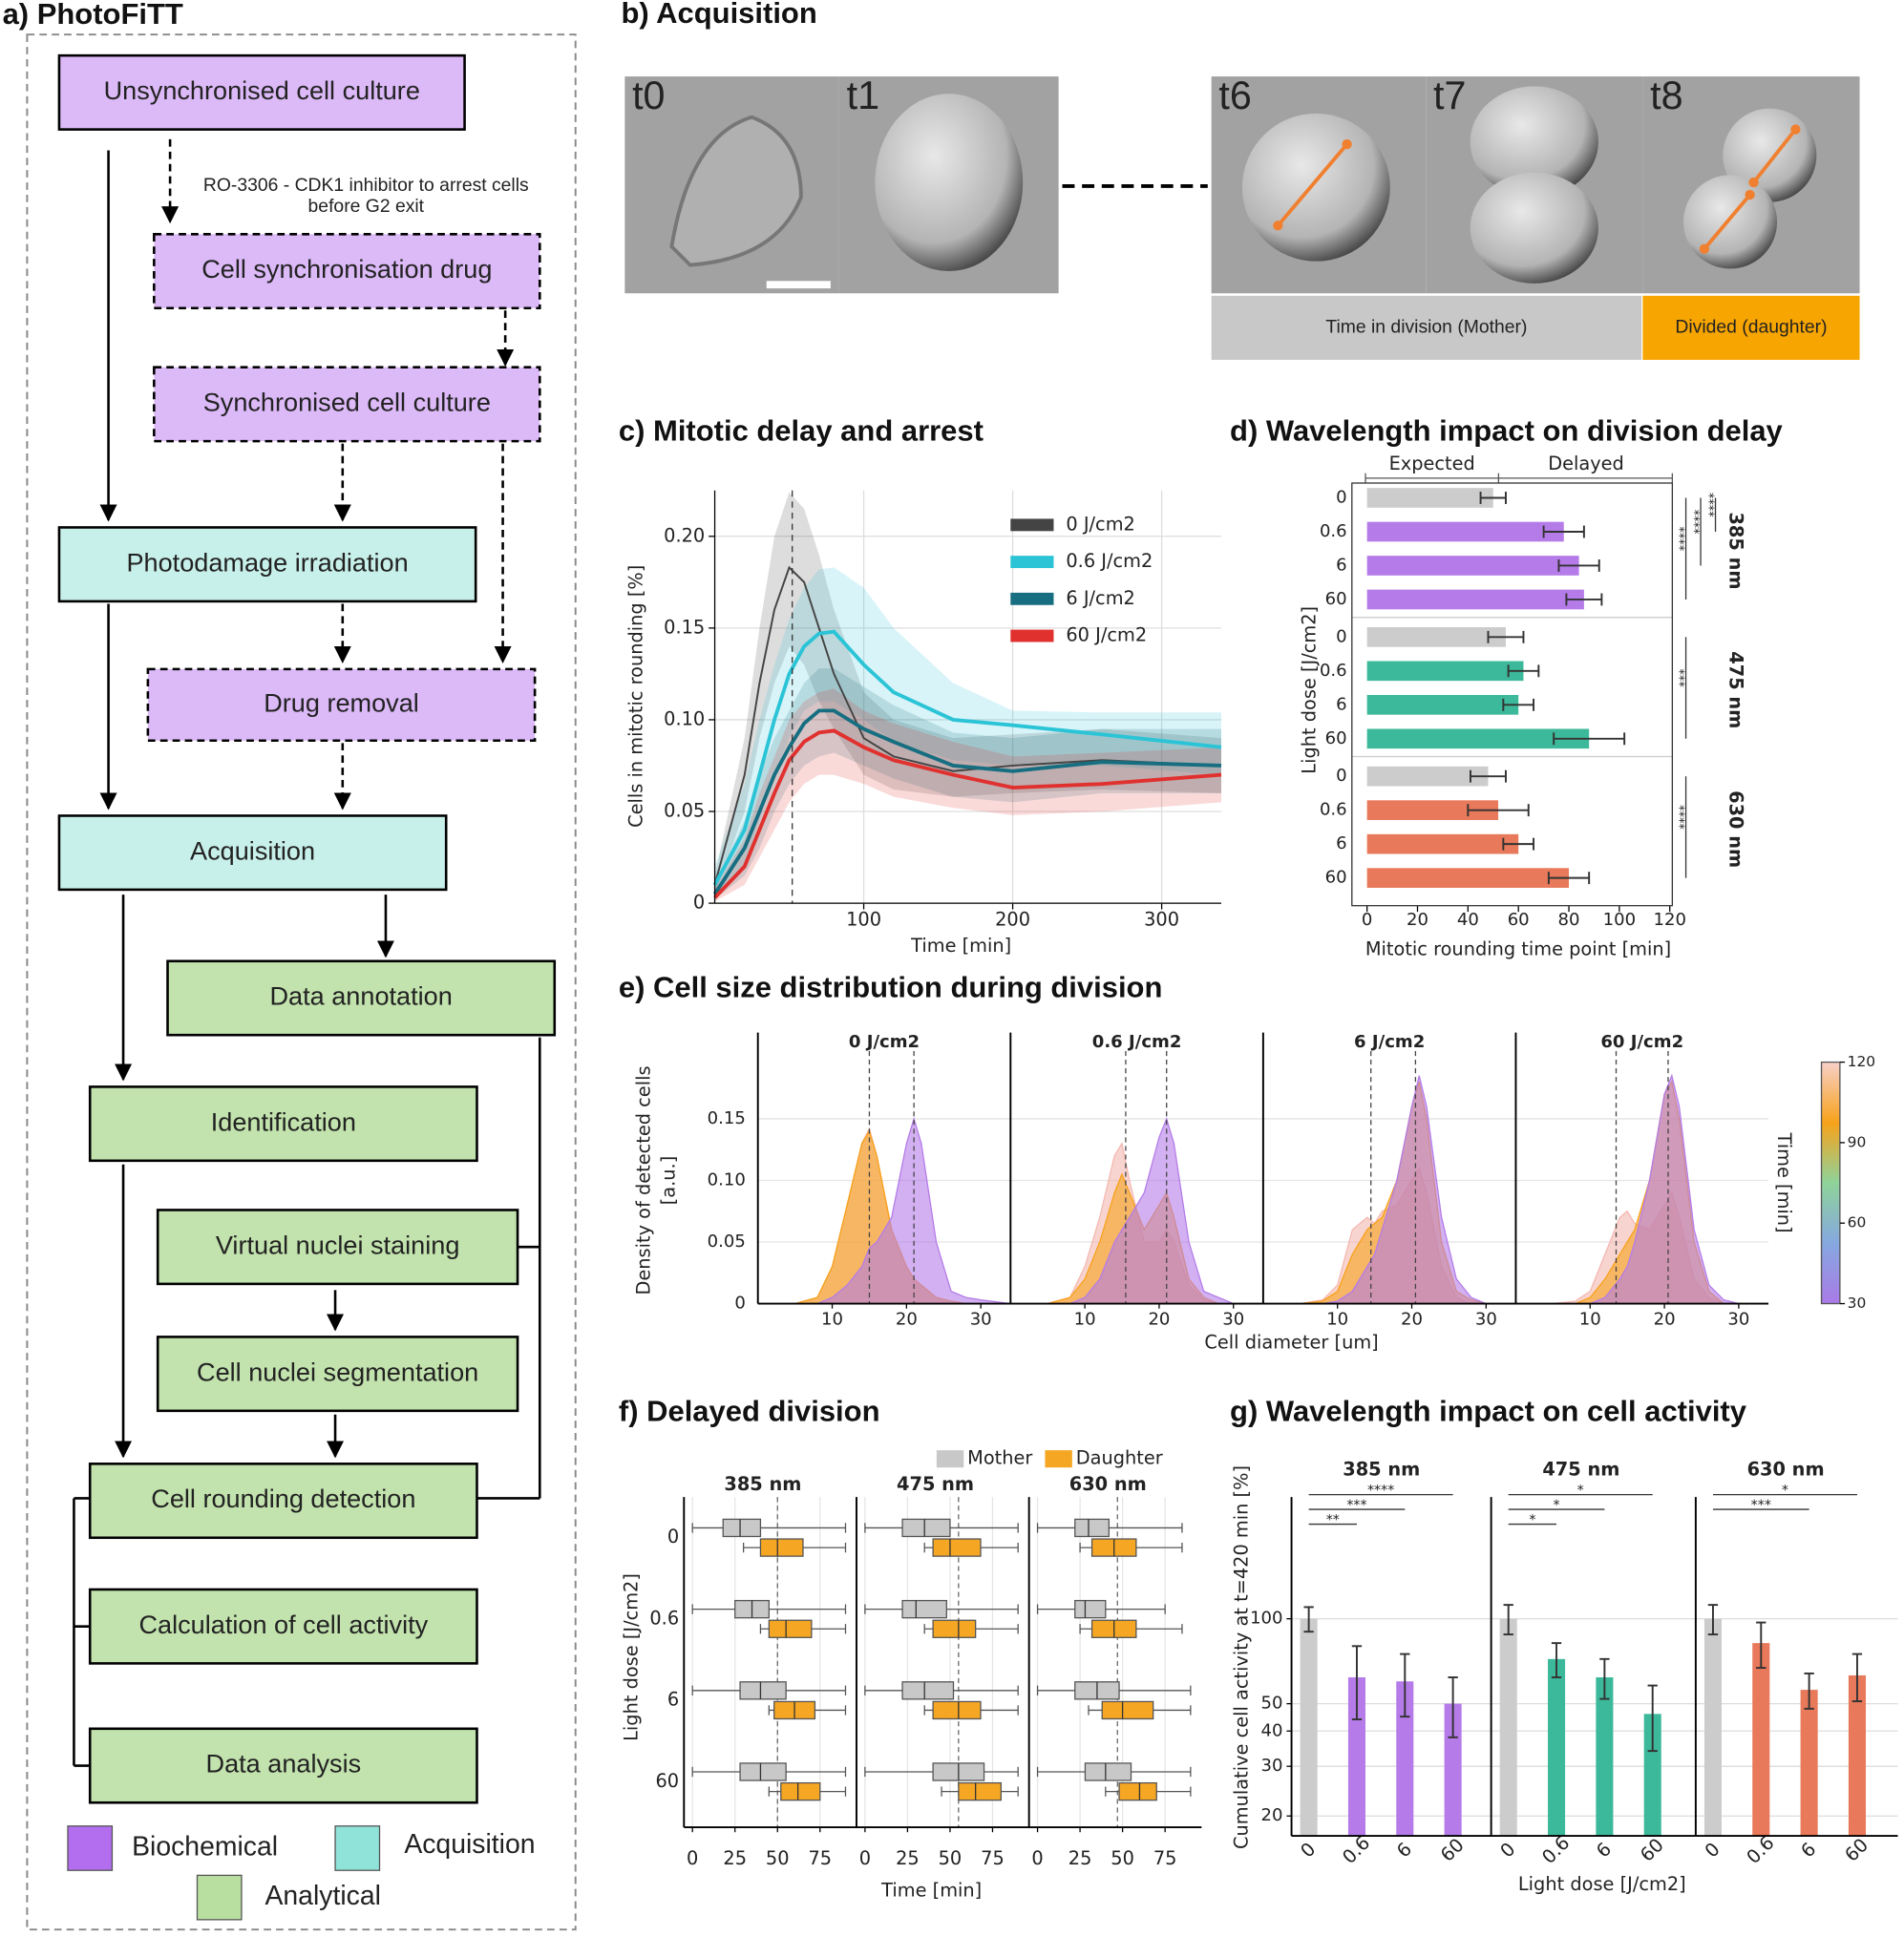 This screenshot has height=1937, width=1904. Describe the element at coordinates (749, 1411) in the screenshot. I see `chart-title: f) Delayed division` at that location.